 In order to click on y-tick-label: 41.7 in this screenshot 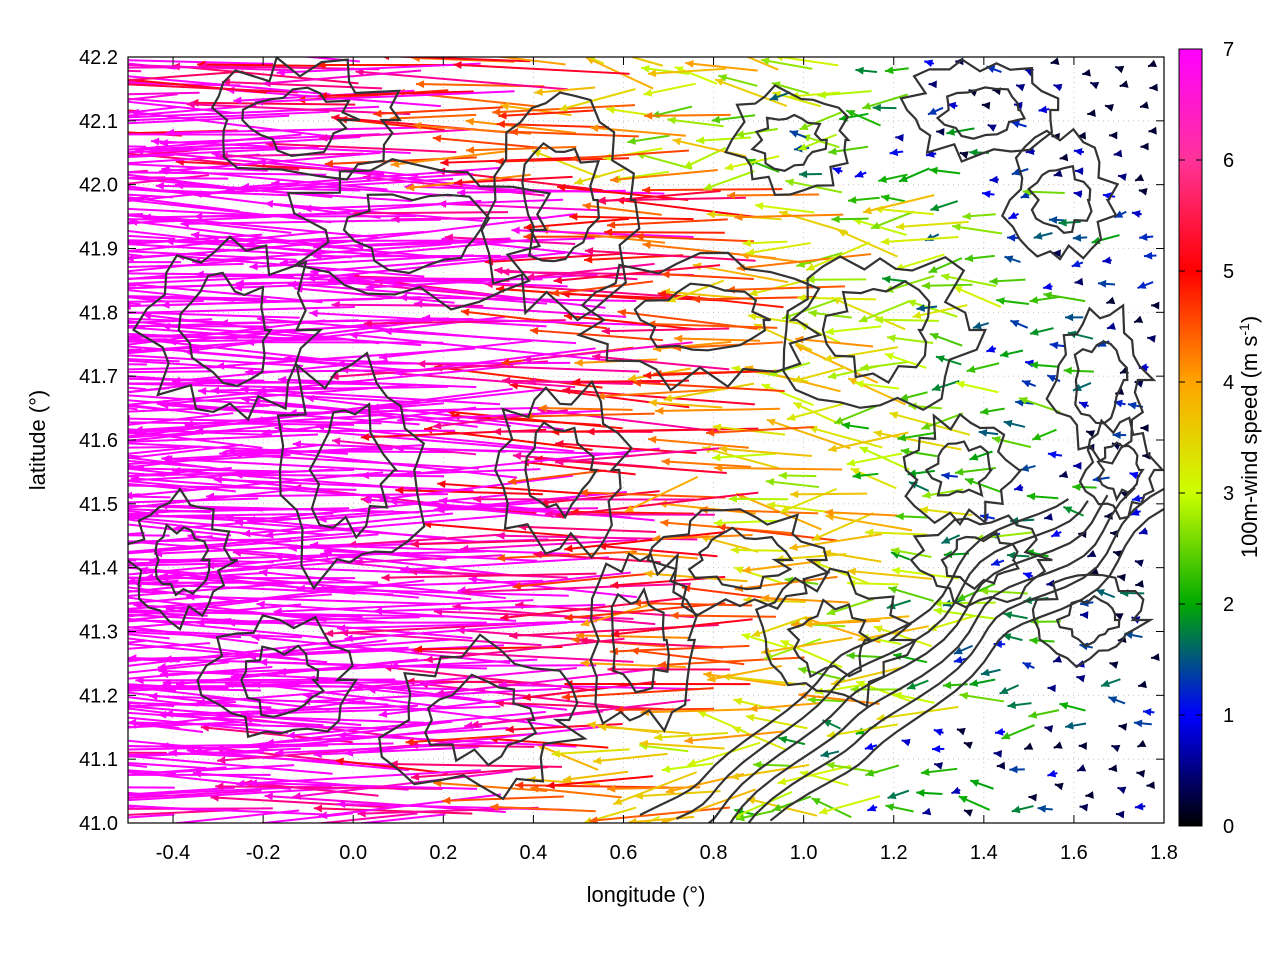, I will do `click(98, 377)`.